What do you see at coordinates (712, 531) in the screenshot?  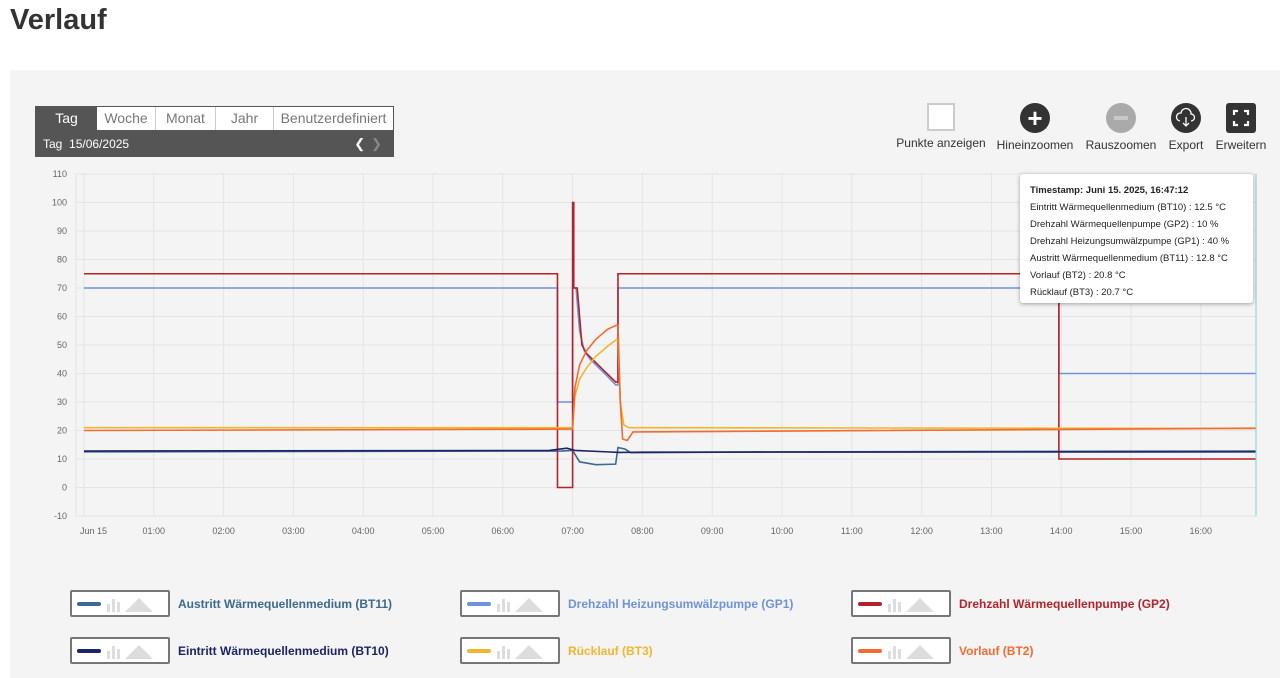 I see `x-tick-label: 09:00` at bounding box center [712, 531].